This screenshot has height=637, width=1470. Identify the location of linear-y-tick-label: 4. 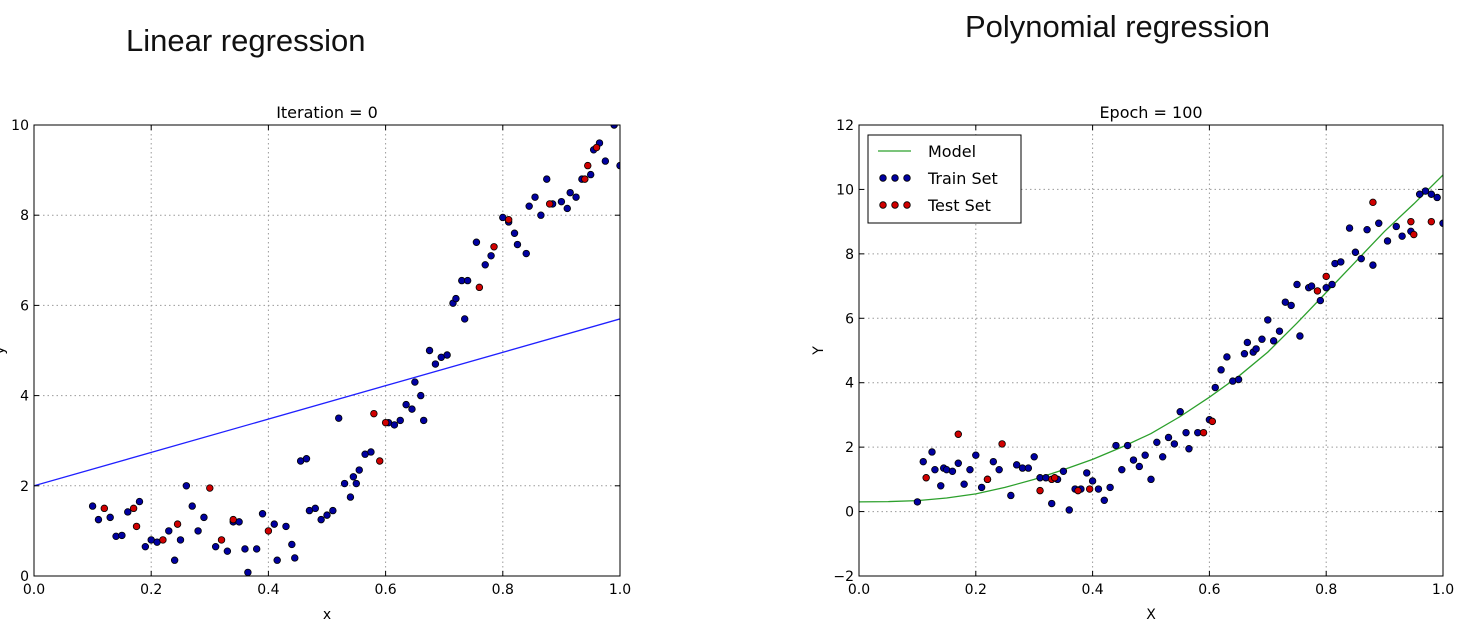
(24, 397).